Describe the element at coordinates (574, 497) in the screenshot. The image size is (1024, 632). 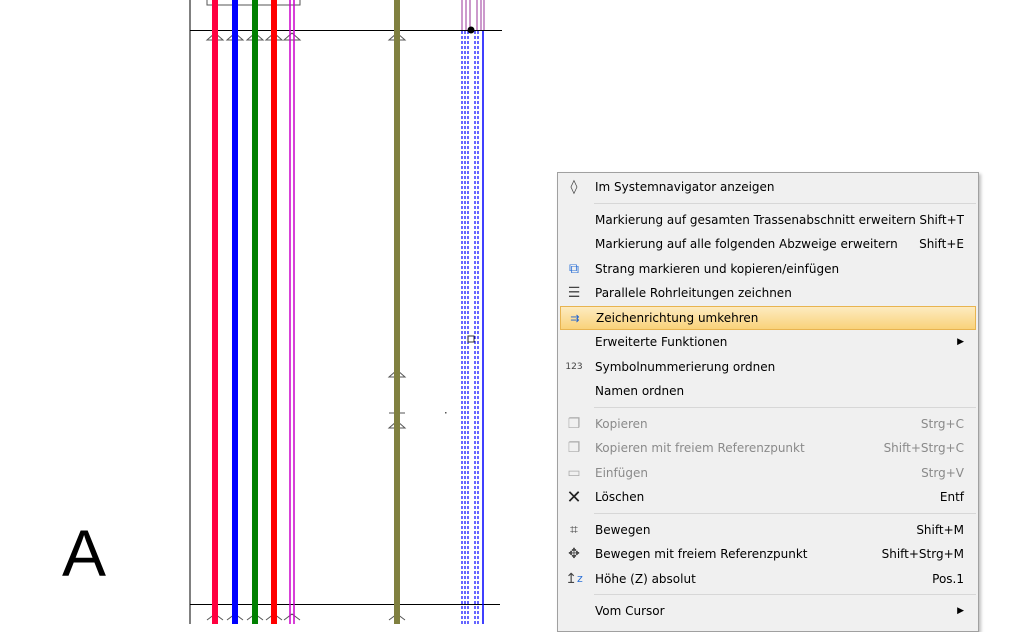
I see `delete-icon: ✕` at that location.